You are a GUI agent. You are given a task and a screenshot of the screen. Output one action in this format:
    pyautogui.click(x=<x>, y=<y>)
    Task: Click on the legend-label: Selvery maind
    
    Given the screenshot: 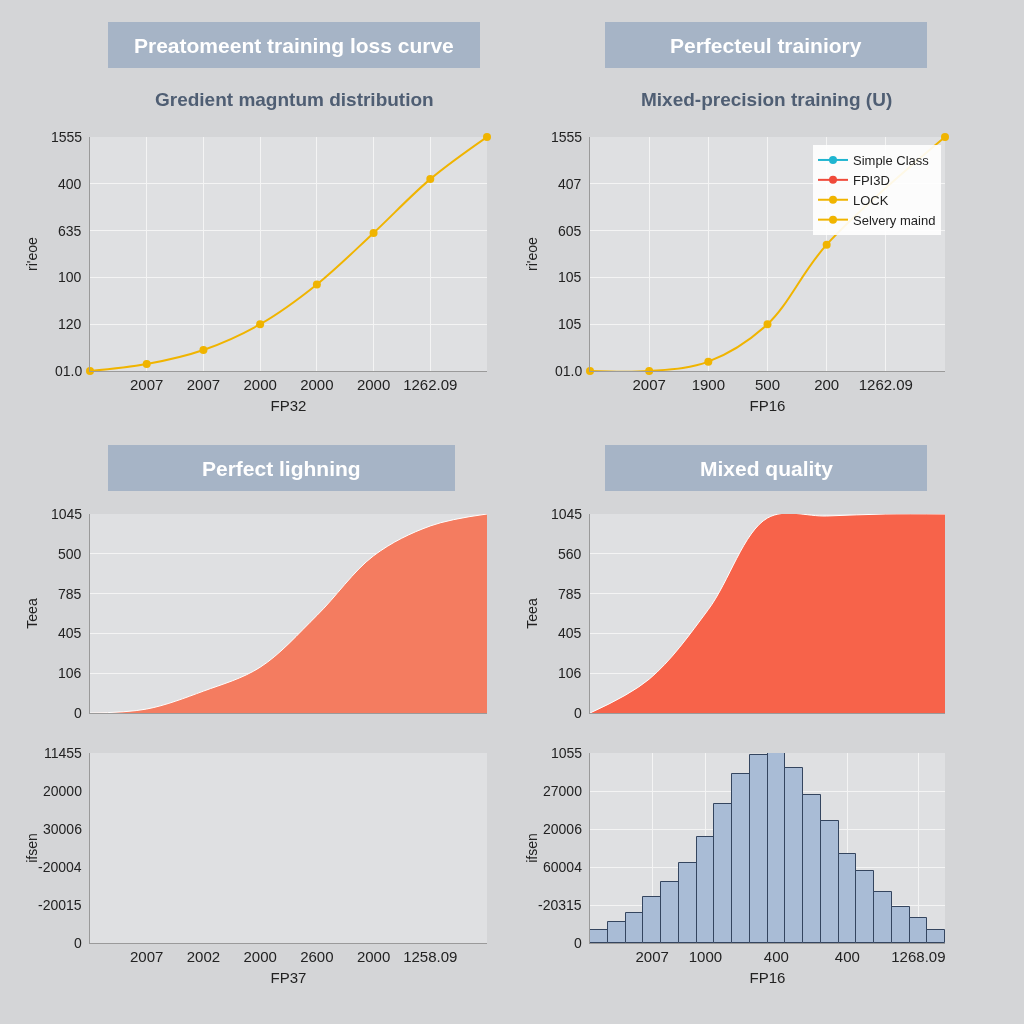 What is the action you would take?
    pyautogui.click(x=894, y=220)
    